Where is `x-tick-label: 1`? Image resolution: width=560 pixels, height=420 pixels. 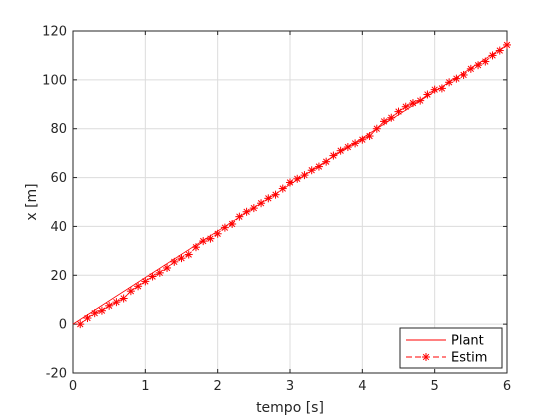
x-tick-label: 1 is located at coordinates (145, 386).